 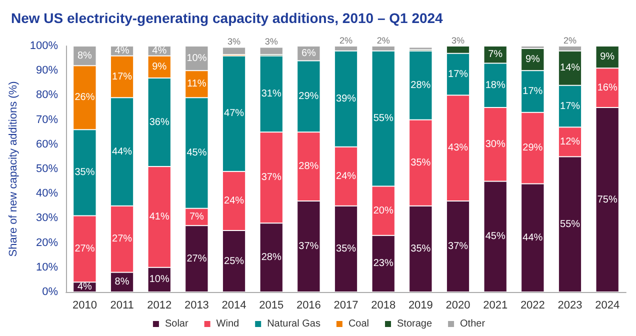 I want to click on y-tick-label: 70%, so click(x=47, y=120).